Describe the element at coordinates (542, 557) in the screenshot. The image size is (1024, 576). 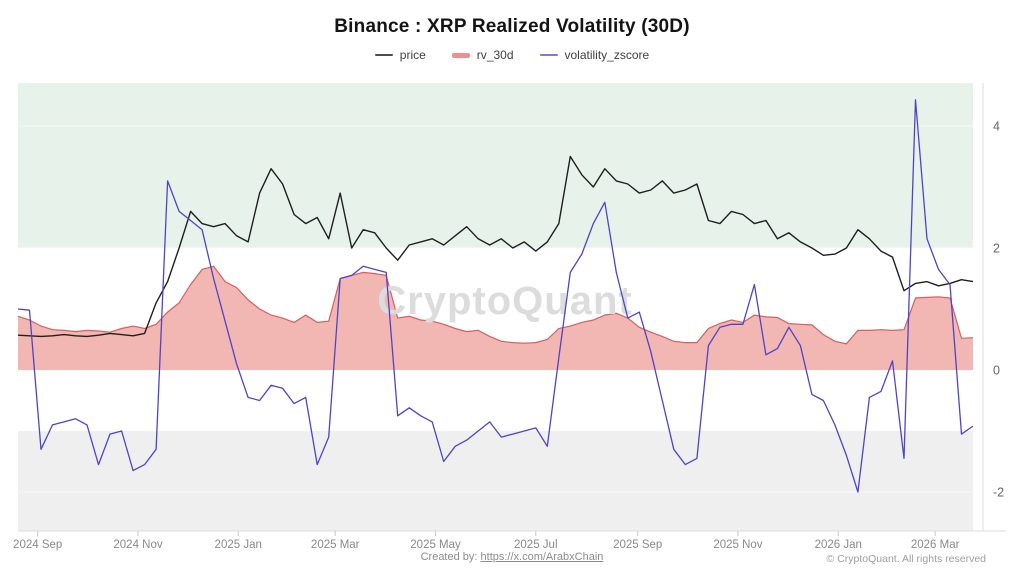
I see `creator-link: https://x.com/ArabxChain` at that location.